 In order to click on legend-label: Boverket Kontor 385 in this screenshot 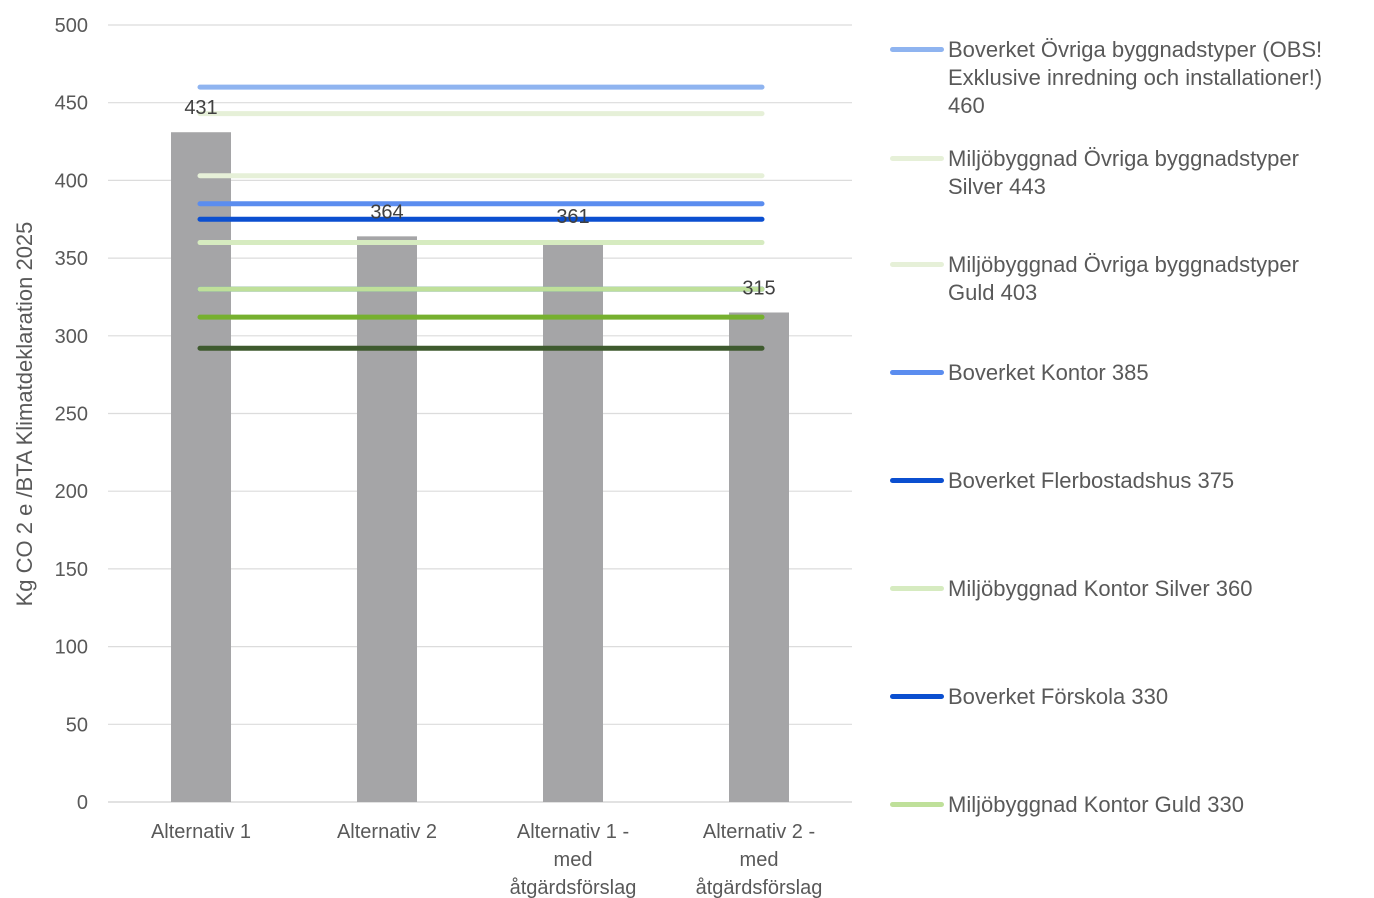, I will do `click(1048, 372)`.